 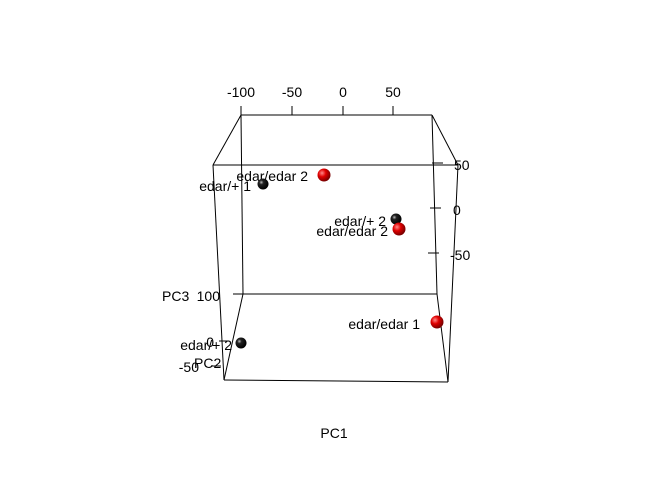 I want to click on data-point: edar/+ 1, so click(x=234, y=186).